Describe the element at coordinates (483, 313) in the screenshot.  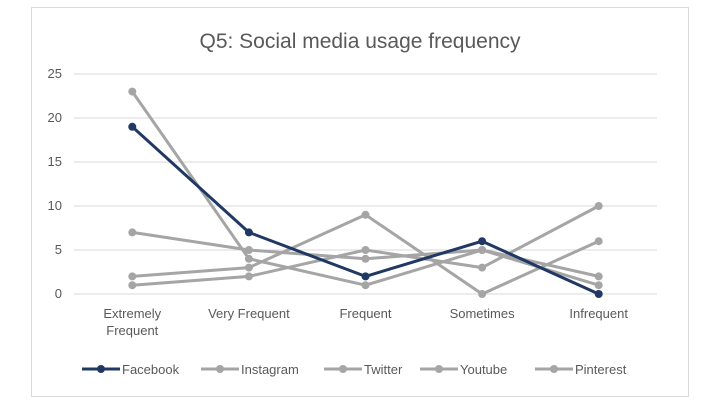
I see `x-tick-label: Sometimes` at that location.